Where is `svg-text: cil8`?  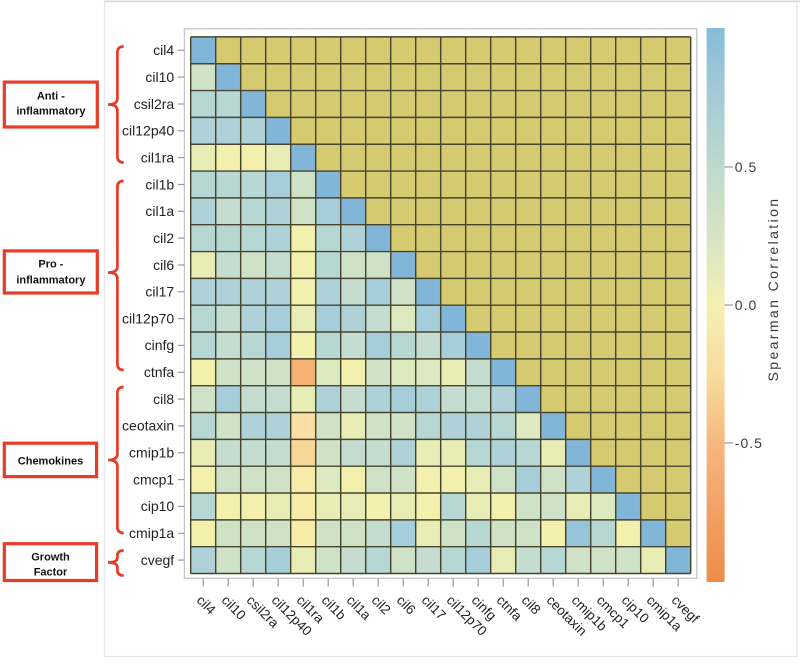
svg-text: cil8 is located at coordinates (163, 399).